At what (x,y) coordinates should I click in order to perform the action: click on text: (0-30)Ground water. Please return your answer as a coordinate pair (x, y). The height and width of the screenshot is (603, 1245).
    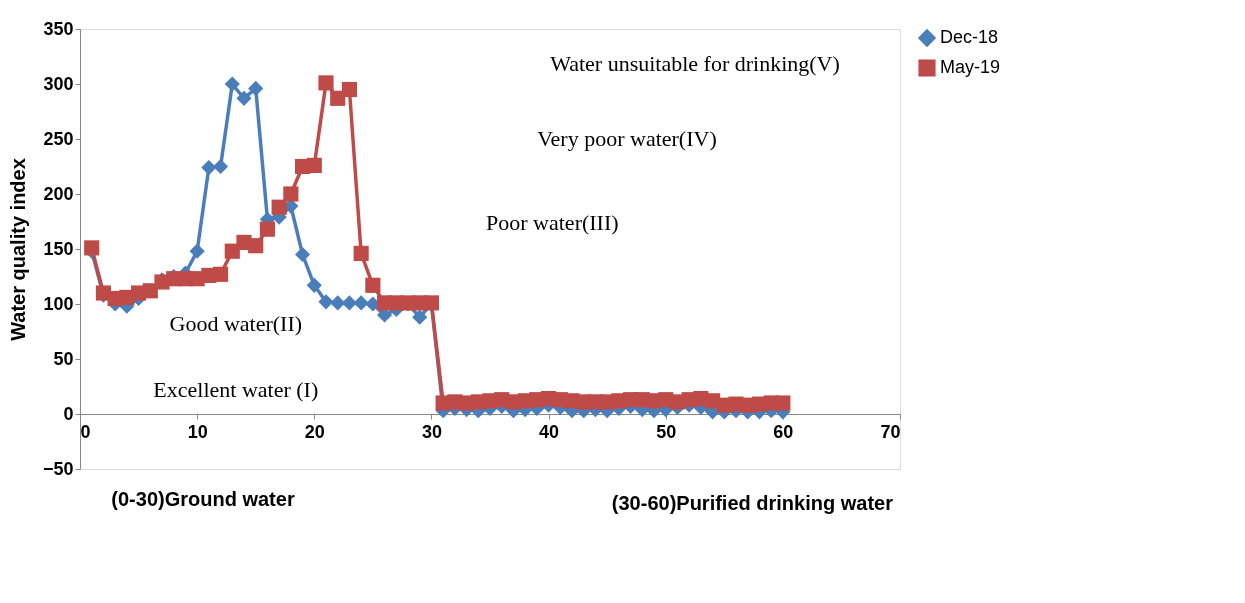
    Looking at the image, I should click on (203, 498).